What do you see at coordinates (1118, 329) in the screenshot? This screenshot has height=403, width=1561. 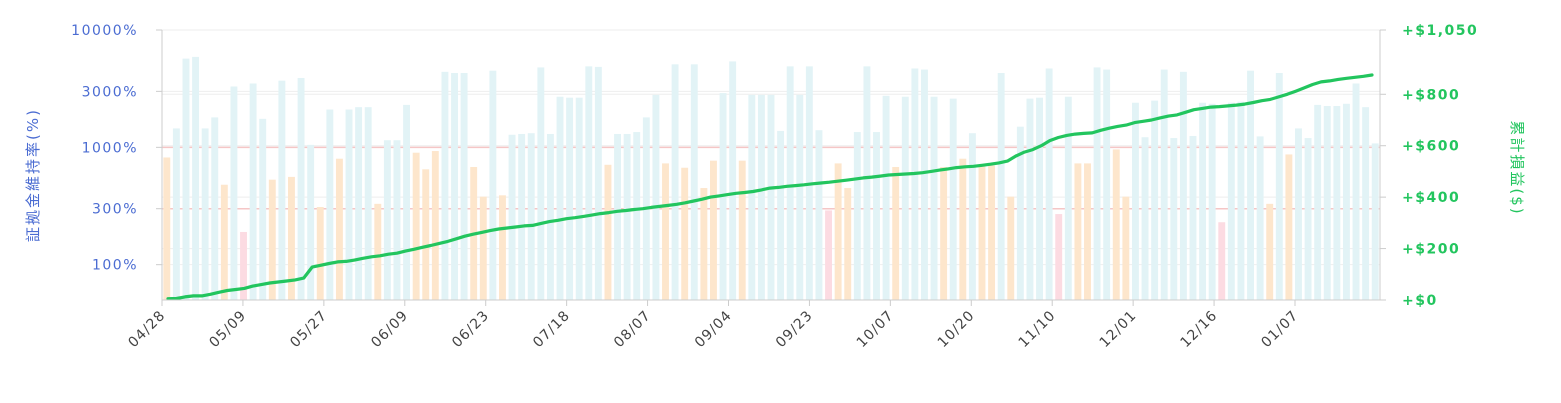 I see `x-tick-label: 12/01` at bounding box center [1118, 329].